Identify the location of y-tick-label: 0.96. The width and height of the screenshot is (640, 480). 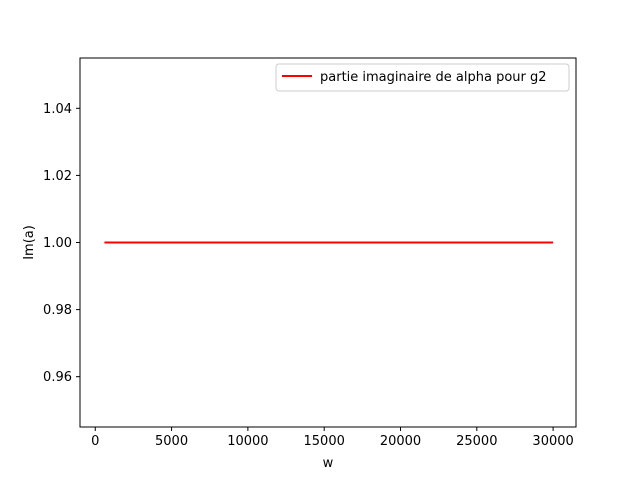
(57, 377).